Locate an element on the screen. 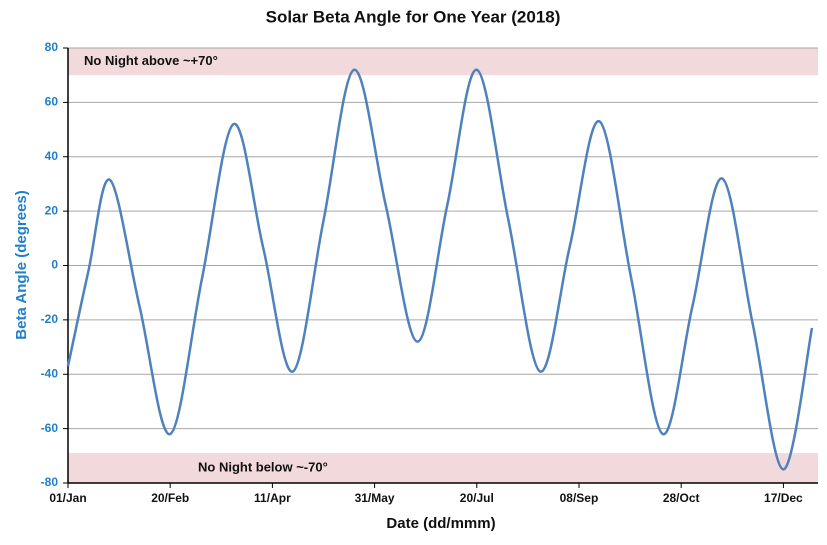  y-tick-label: 40 is located at coordinates (52, 156).